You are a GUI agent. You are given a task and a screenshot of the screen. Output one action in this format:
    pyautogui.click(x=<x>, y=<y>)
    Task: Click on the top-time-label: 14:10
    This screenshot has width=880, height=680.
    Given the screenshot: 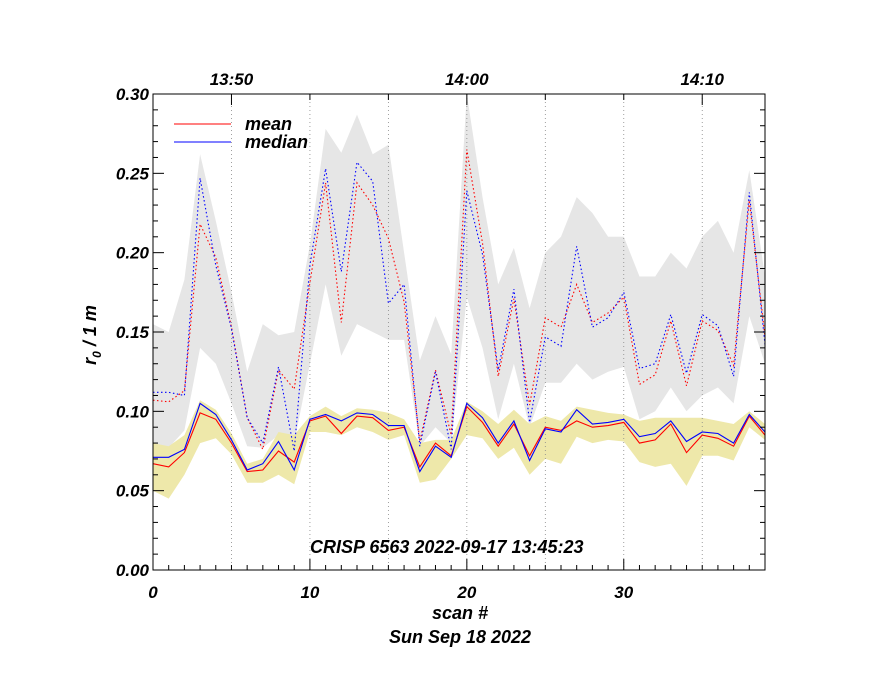 What is the action you would take?
    pyautogui.click(x=702, y=79)
    